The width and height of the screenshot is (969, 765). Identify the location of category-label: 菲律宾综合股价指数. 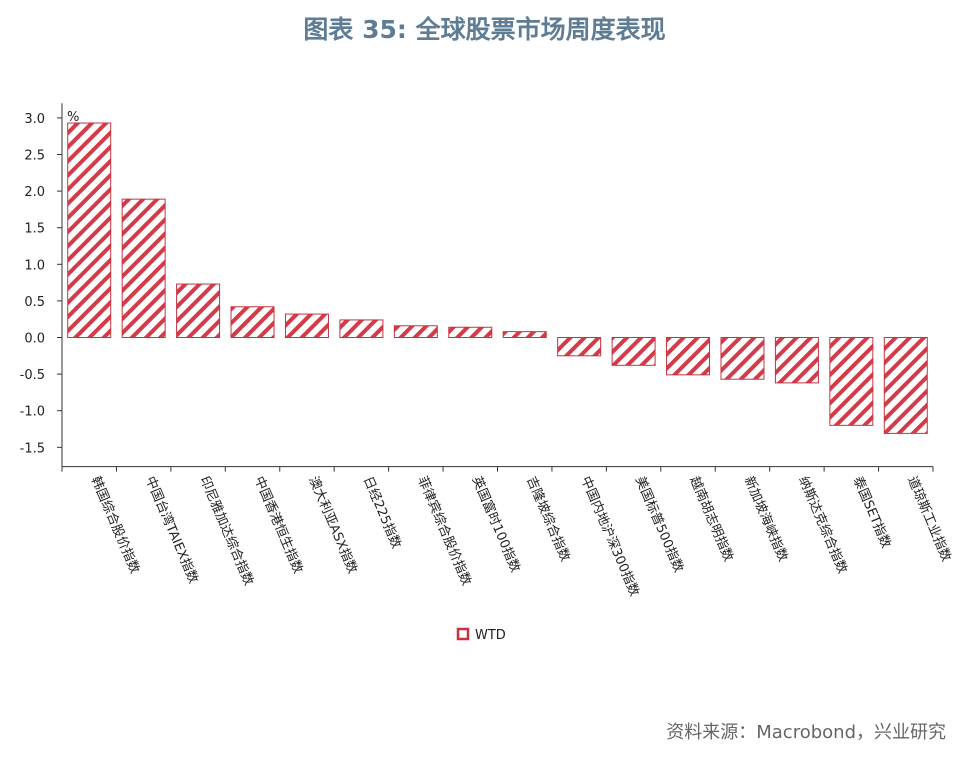
(444, 531).